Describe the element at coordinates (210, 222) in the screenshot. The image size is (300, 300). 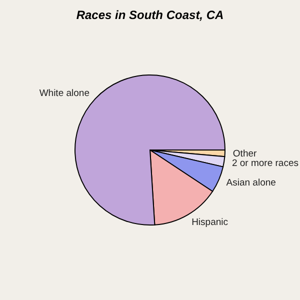
I see `slice-label: Hispanic` at that location.